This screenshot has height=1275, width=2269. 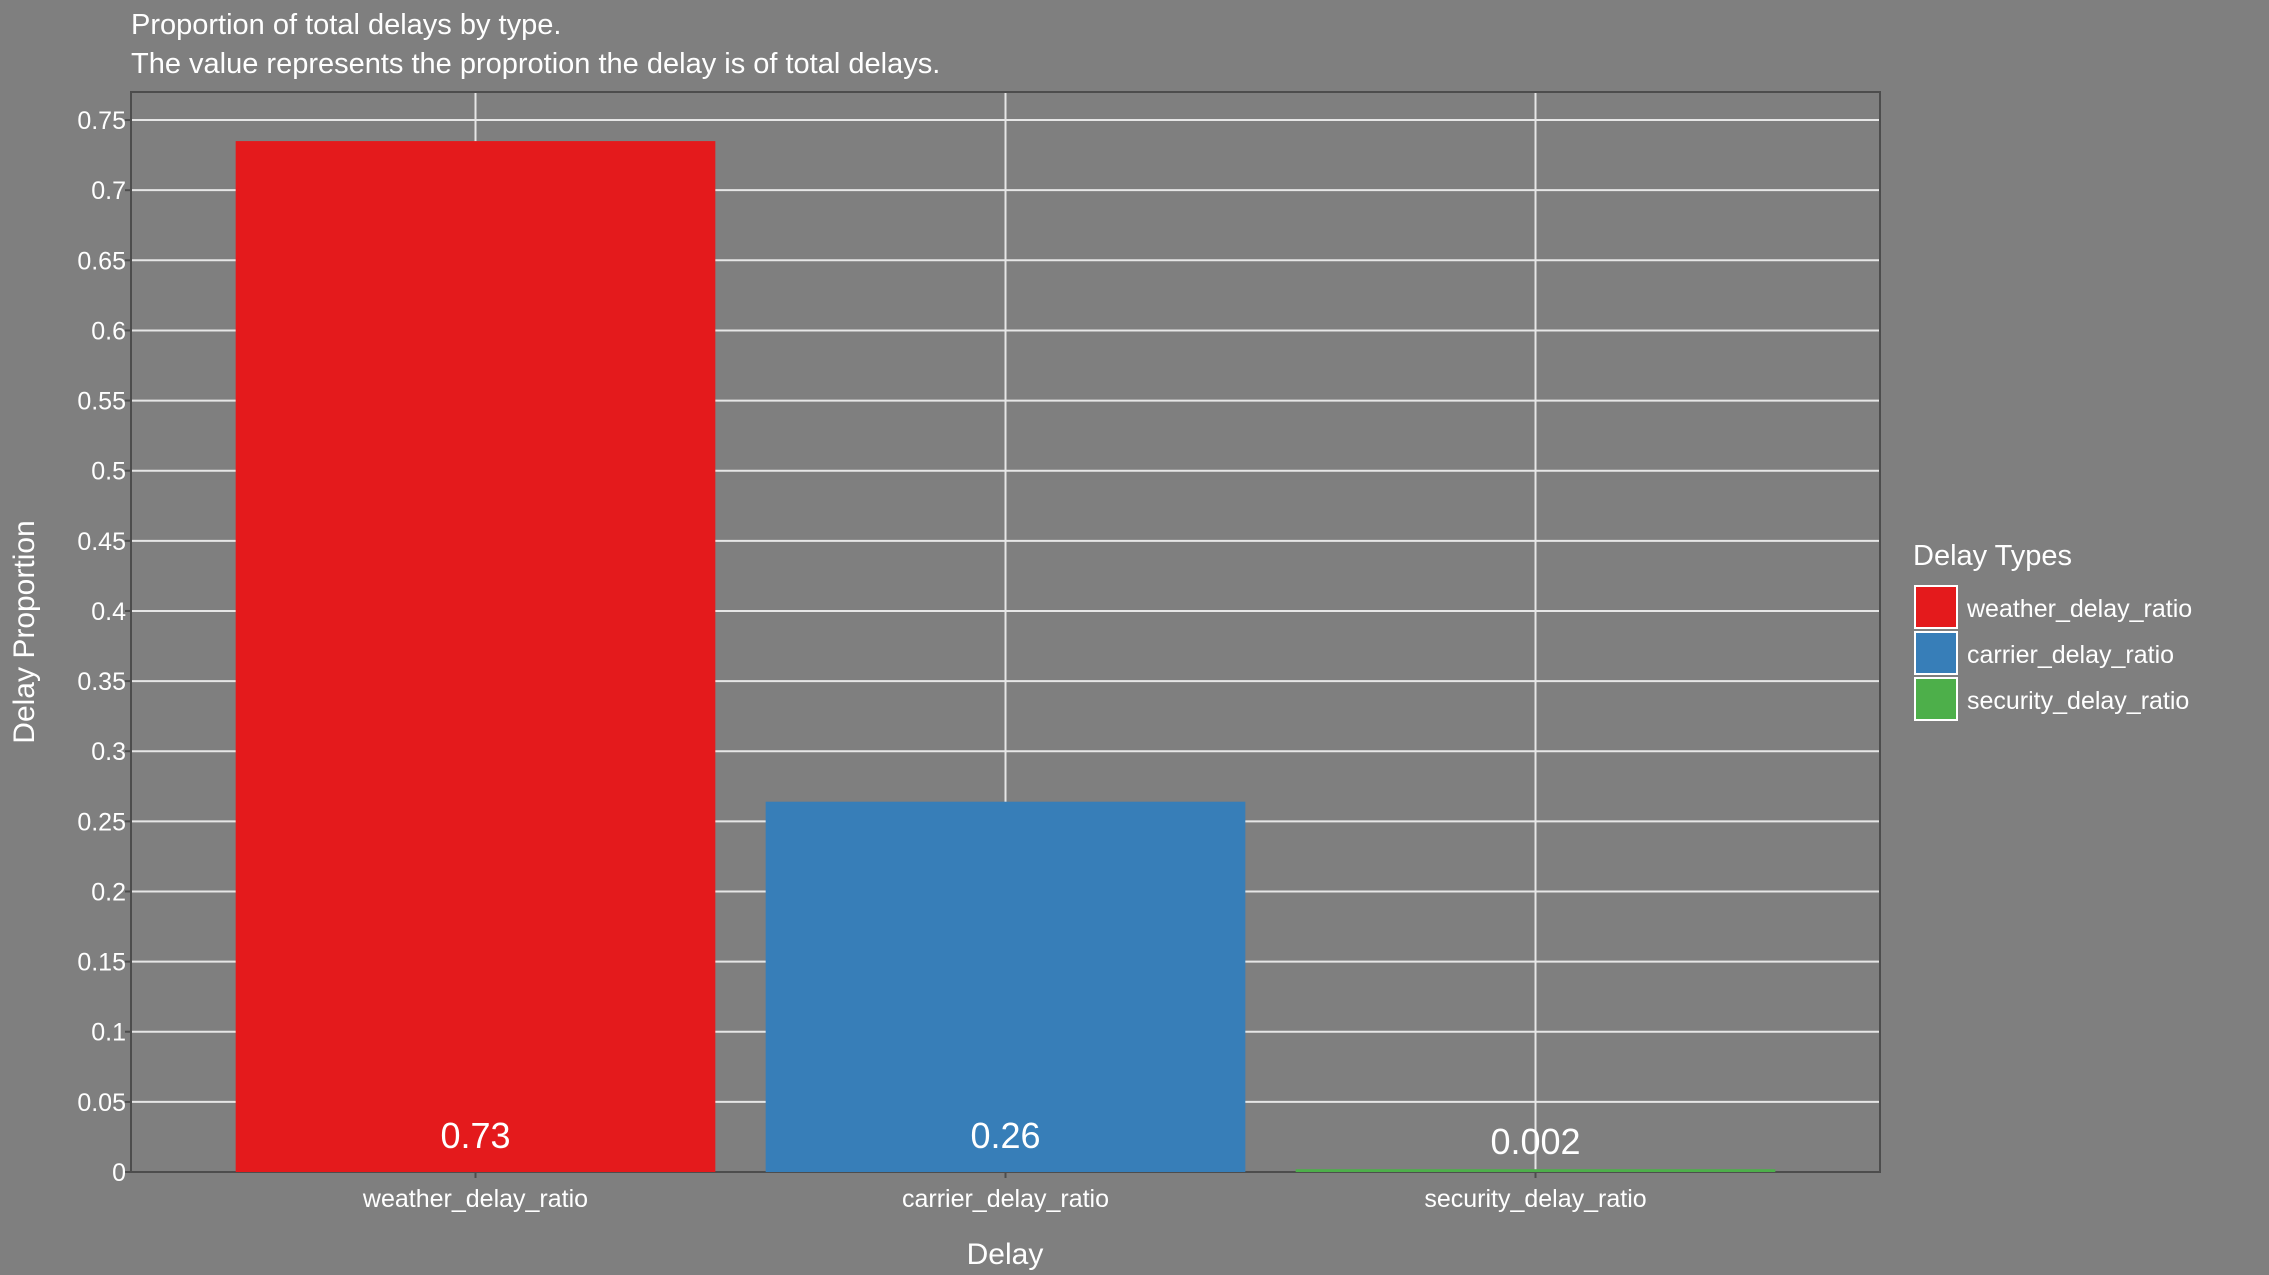 I want to click on y-tick-label: 0.45, so click(x=101, y=542).